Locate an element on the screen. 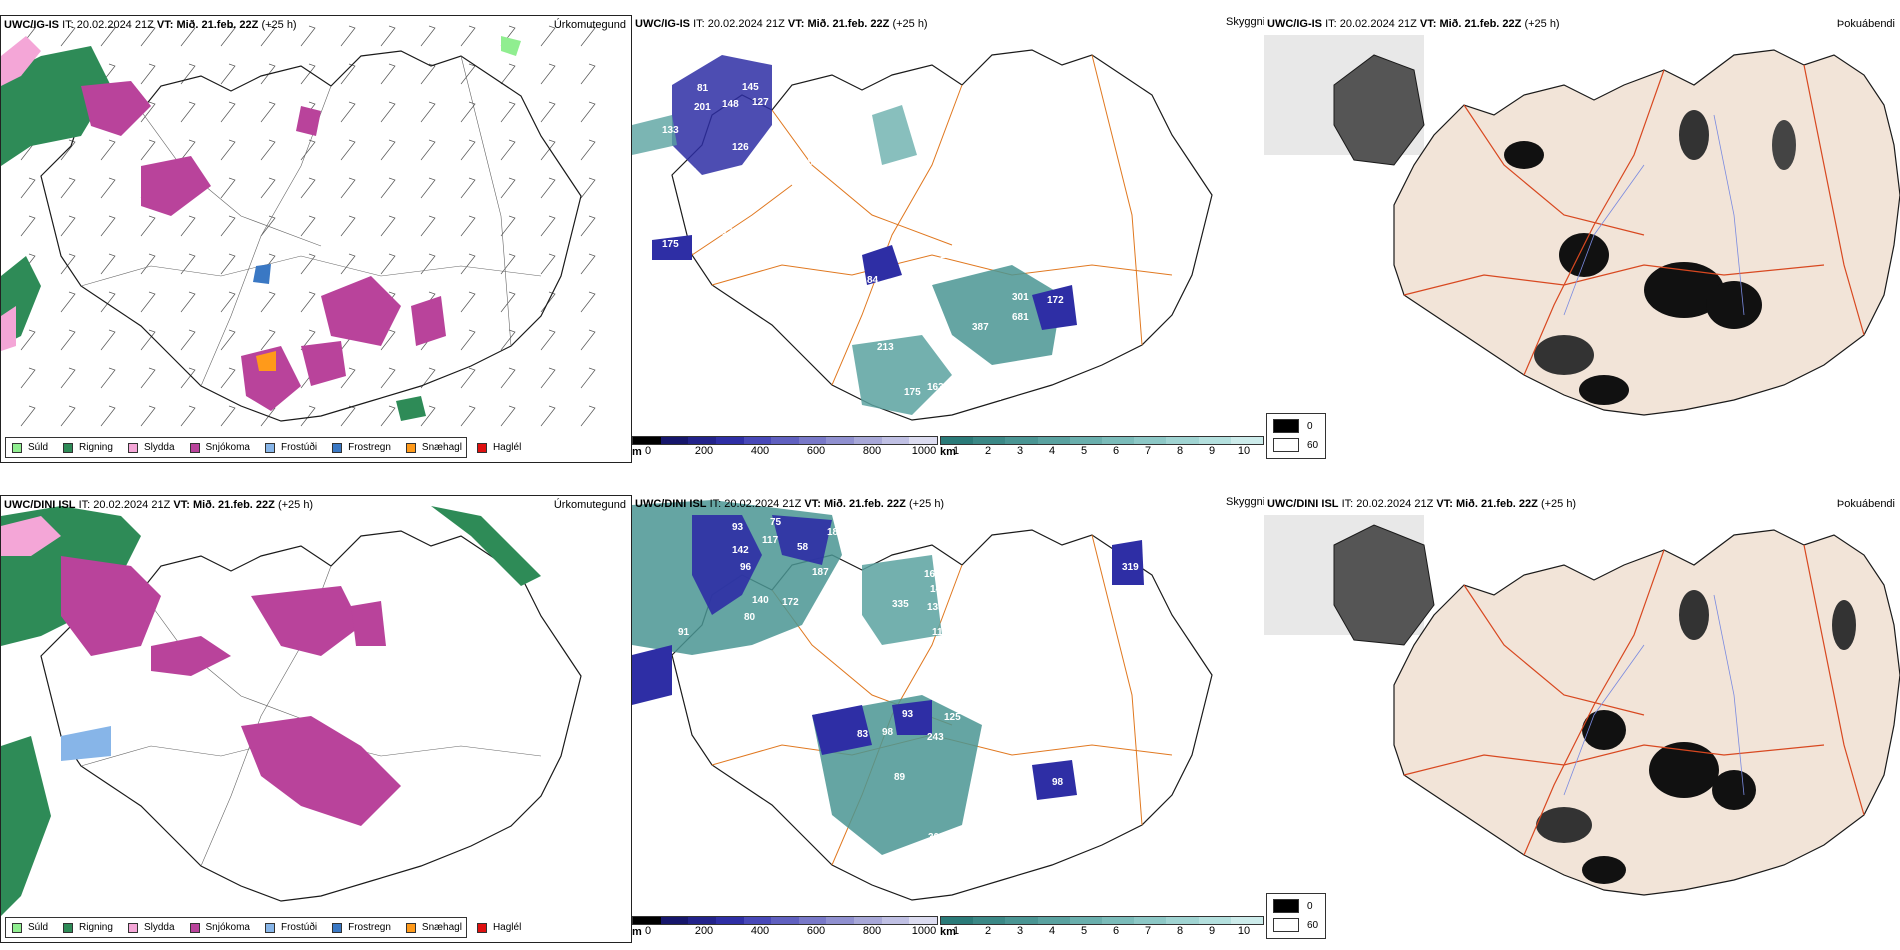  visibility-value: 182 is located at coordinates (810, 162).